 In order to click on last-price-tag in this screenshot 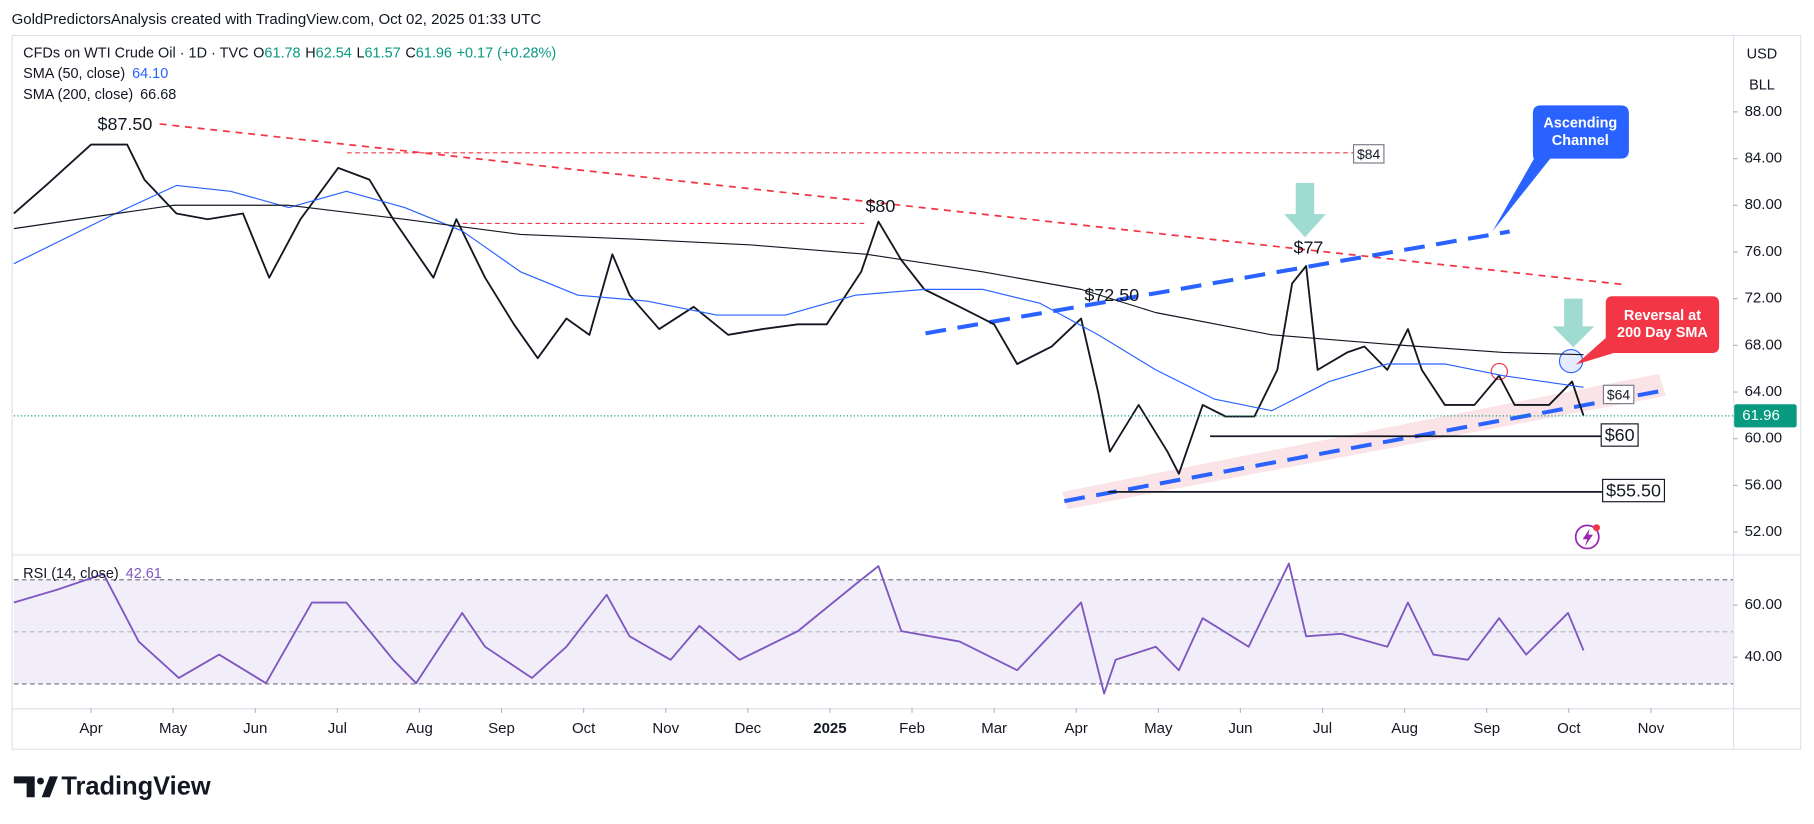, I will do `click(1765, 416)`.